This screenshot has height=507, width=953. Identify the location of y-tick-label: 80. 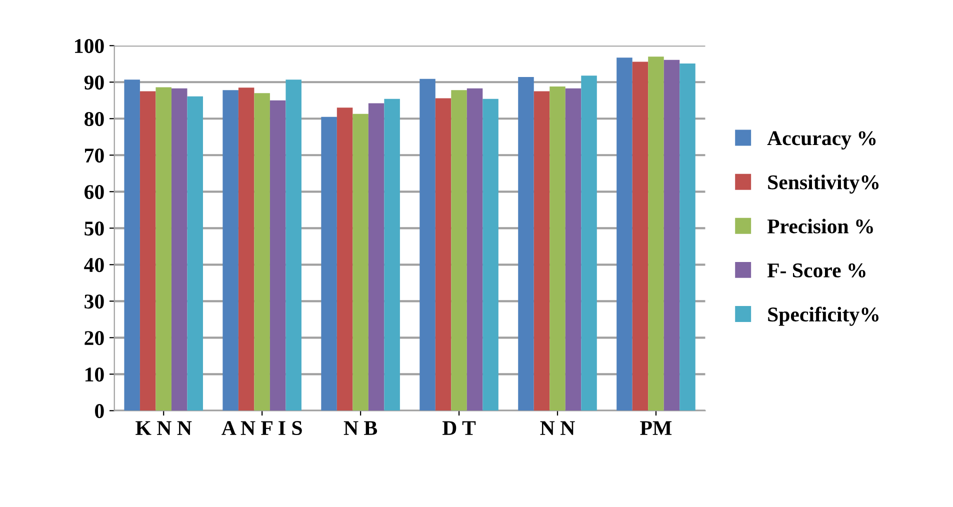
(94, 119).